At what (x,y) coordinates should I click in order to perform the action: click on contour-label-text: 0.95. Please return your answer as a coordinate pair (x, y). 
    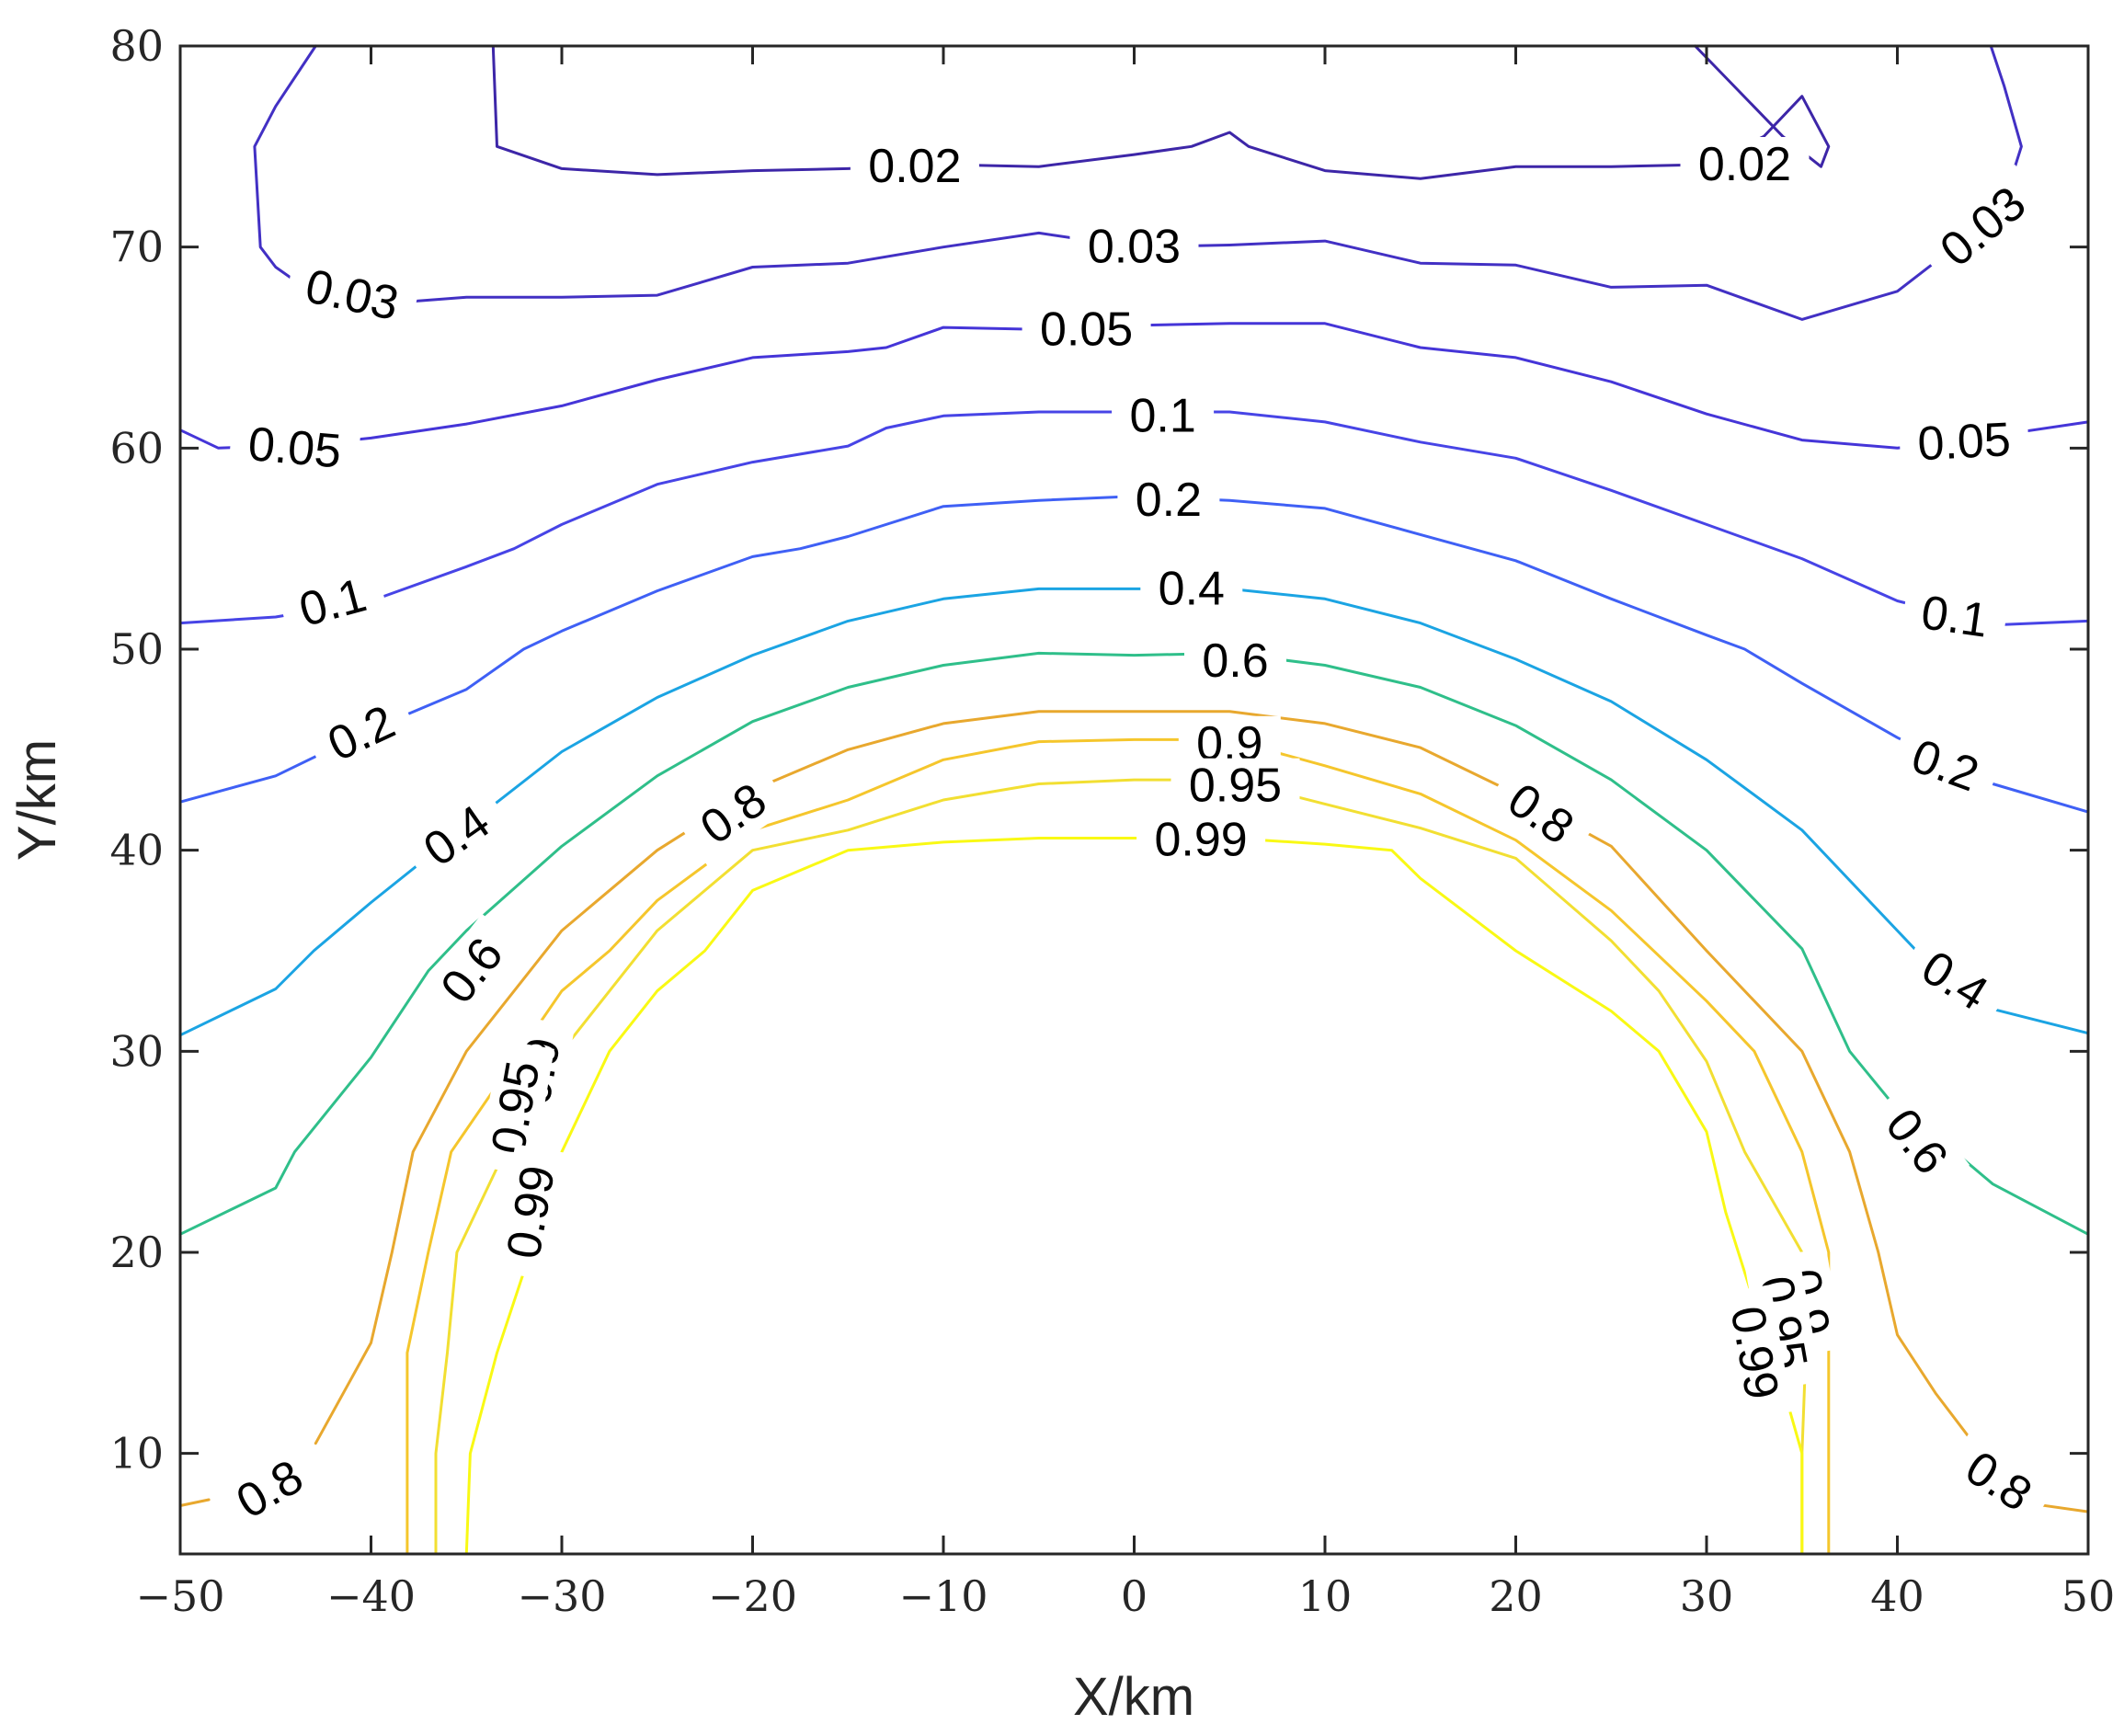
    Looking at the image, I should click on (1235, 786).